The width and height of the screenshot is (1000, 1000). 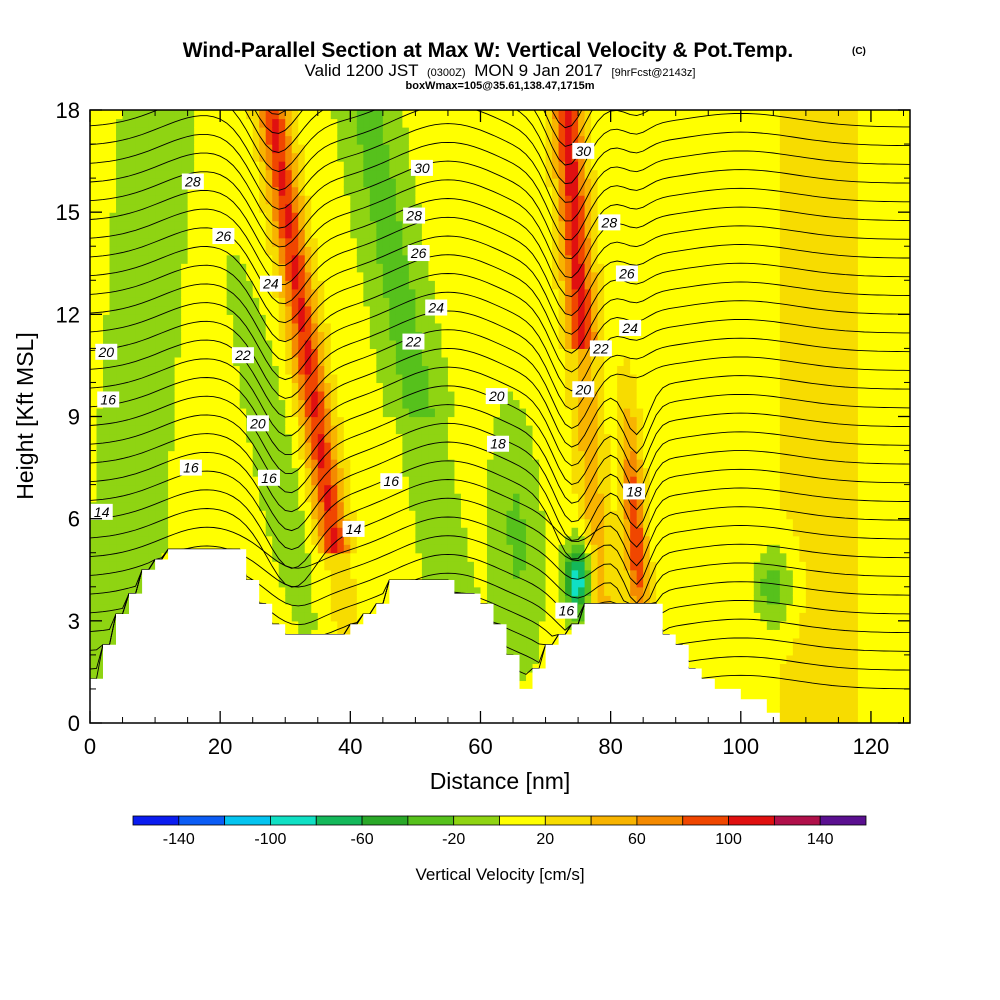 I want to click on terrain-profile, so click(x=500, y=636).